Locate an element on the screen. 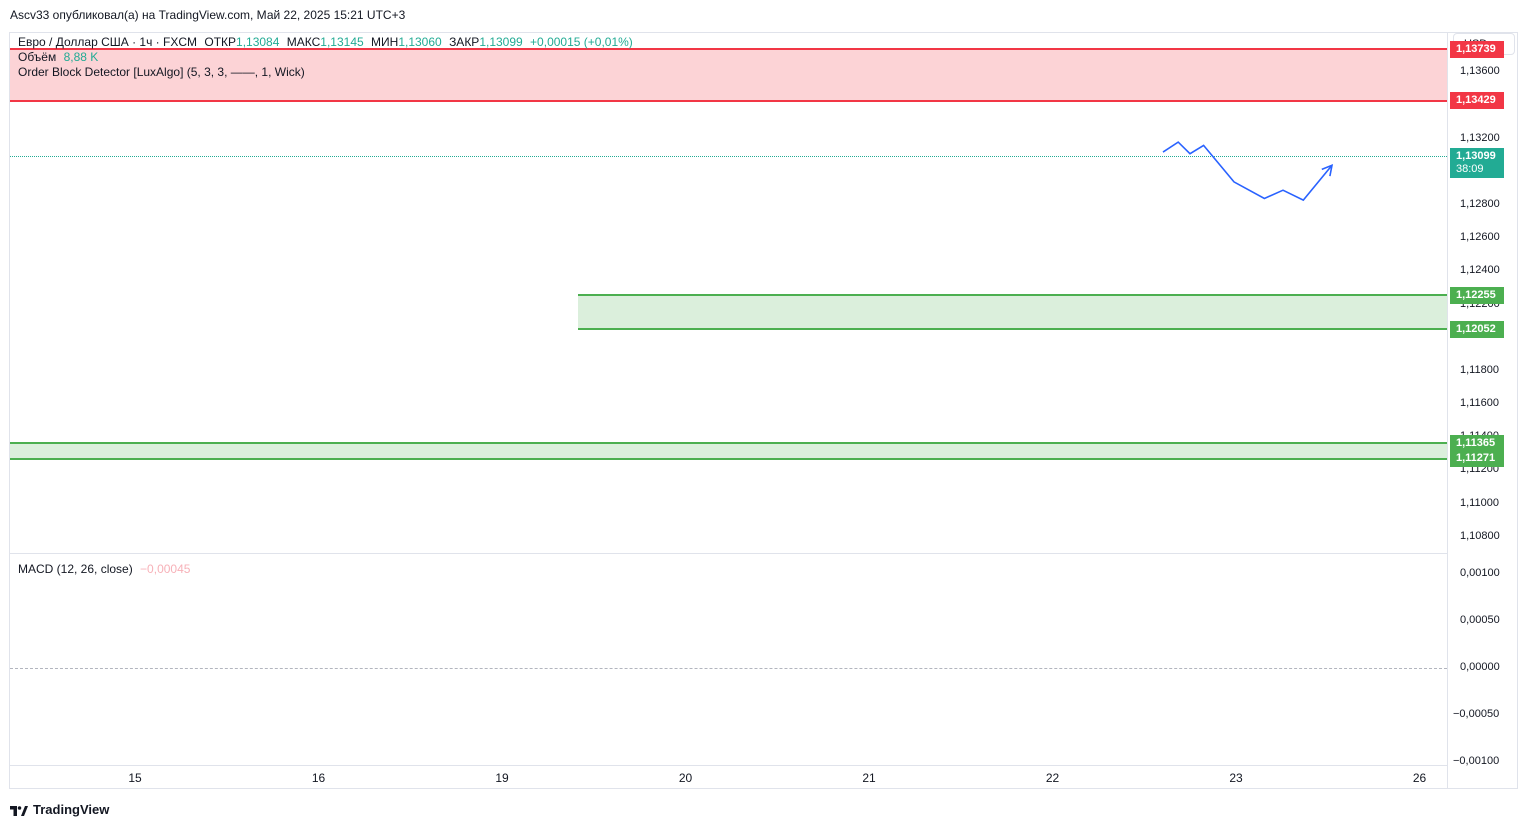 This screenshot has height=828, width=1528. high-label: МАКС is located at coordinates (303, 42).